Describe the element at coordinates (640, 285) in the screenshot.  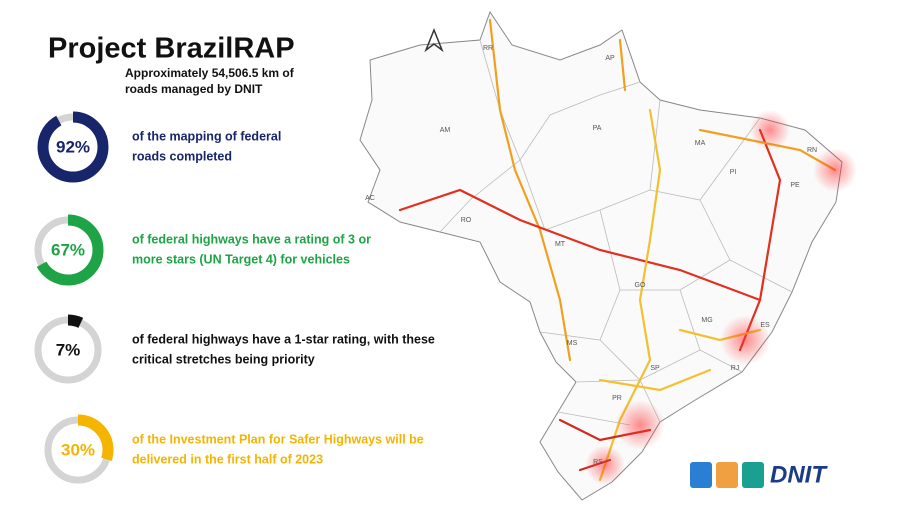
I see `state-label: GO` at that location.